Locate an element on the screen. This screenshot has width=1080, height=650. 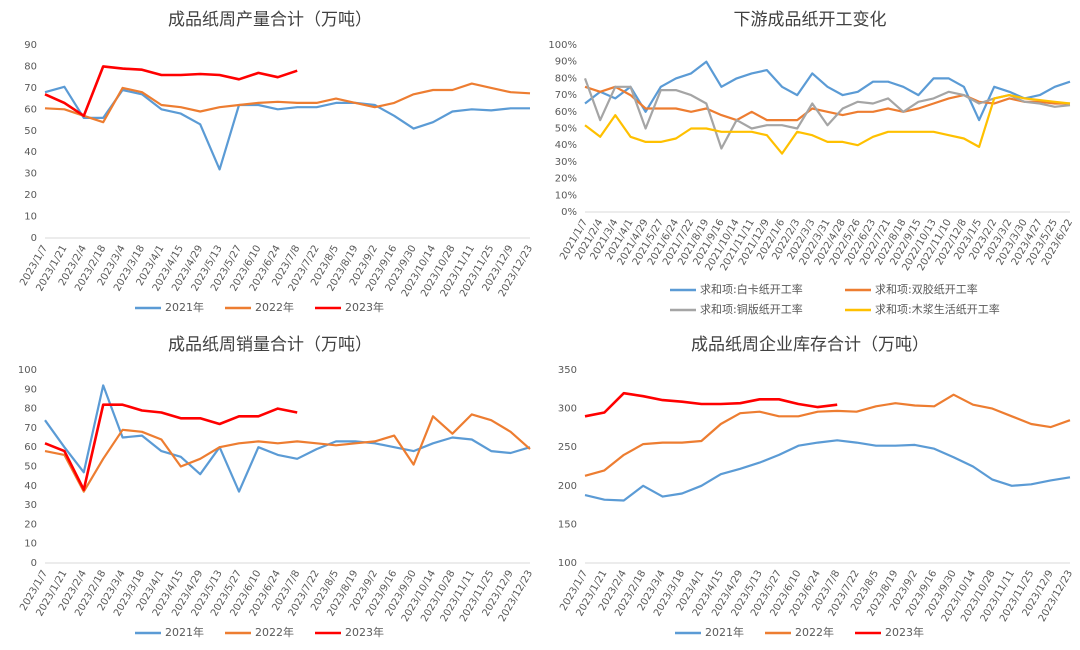
chart-title: 下游成品纸开工变化 is located at coordinates (810, 20).